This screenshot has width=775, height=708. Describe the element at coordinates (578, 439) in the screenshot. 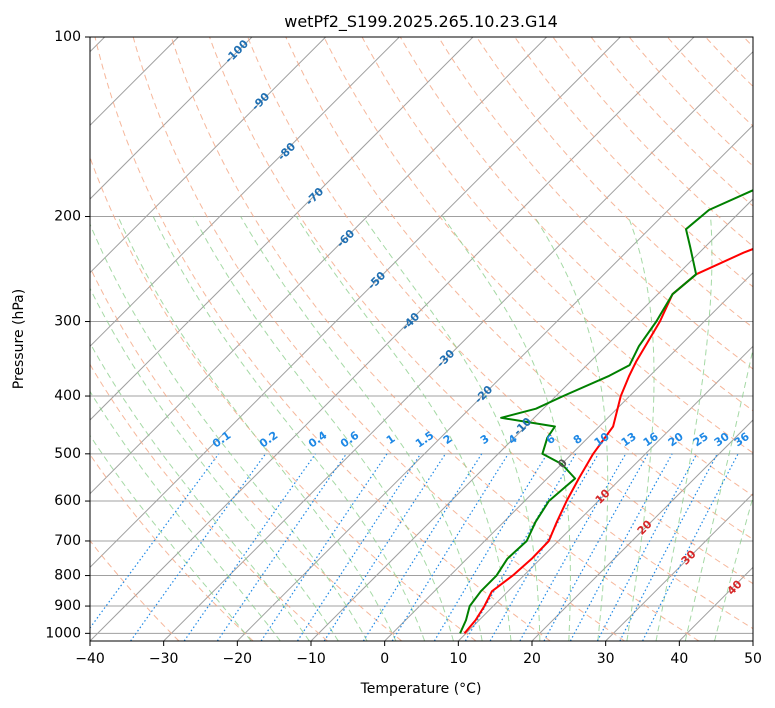

I see `mixing-ratio-label: 8` at that location.